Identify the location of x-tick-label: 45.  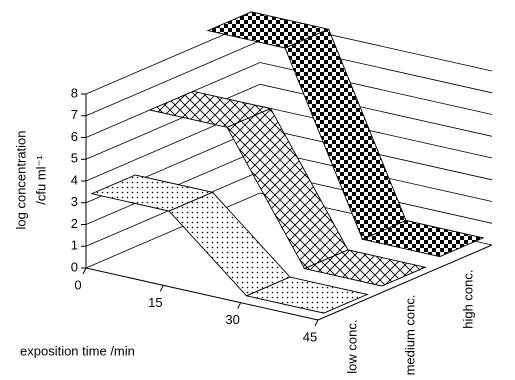
(310, 336).